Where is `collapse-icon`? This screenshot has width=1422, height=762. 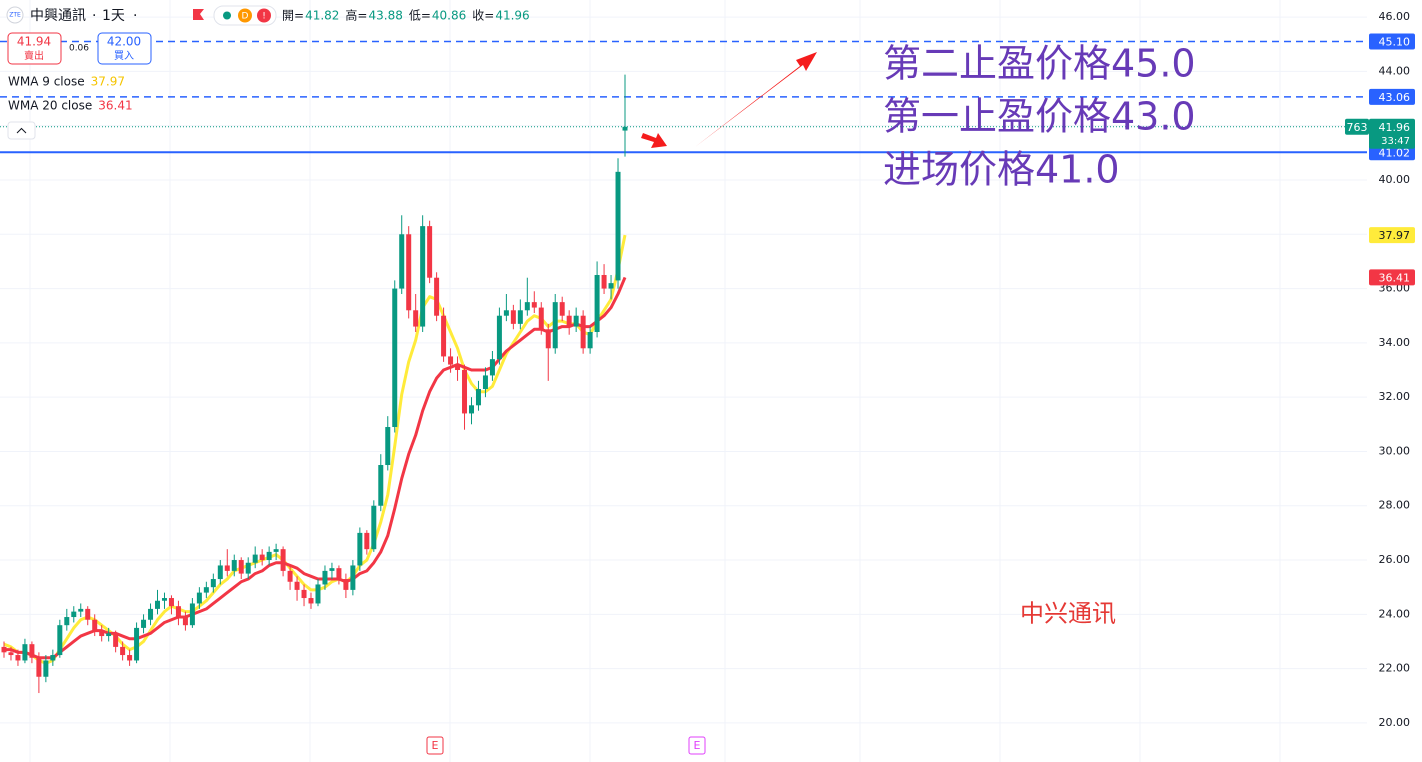
collapse-icon is located at coordinates (21, 130).